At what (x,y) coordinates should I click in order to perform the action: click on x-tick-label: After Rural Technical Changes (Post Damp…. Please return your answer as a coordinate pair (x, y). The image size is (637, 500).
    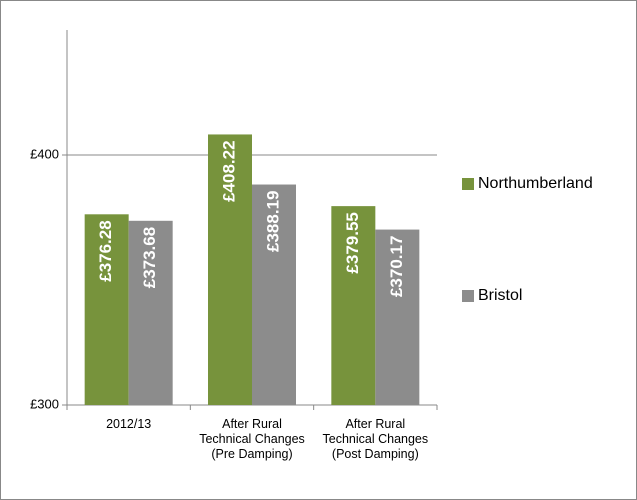
    Looking at the image, I should click on (375, 439).